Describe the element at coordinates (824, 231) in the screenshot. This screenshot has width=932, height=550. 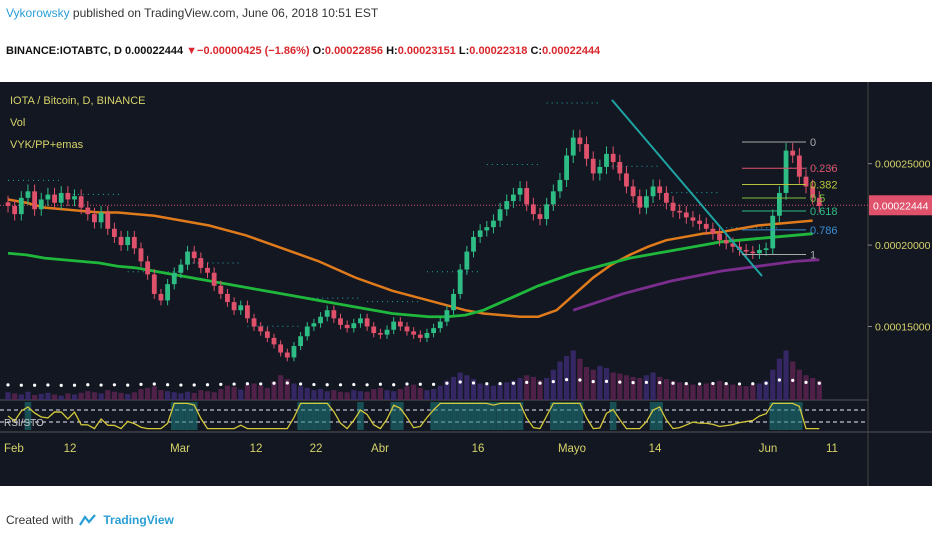
I see `fib-level-label: 0.786` at that location.